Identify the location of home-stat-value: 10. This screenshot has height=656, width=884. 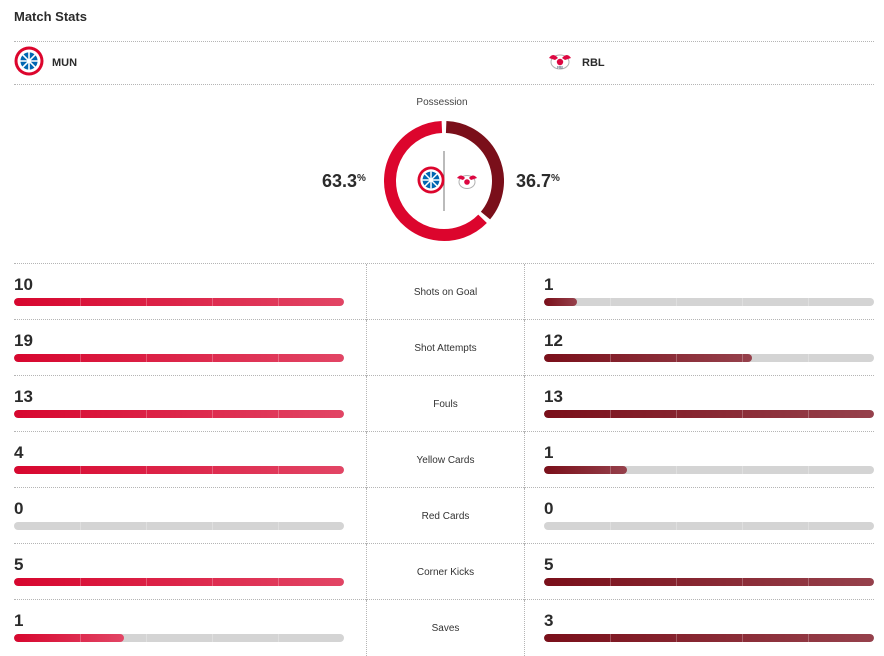
(23, 284).